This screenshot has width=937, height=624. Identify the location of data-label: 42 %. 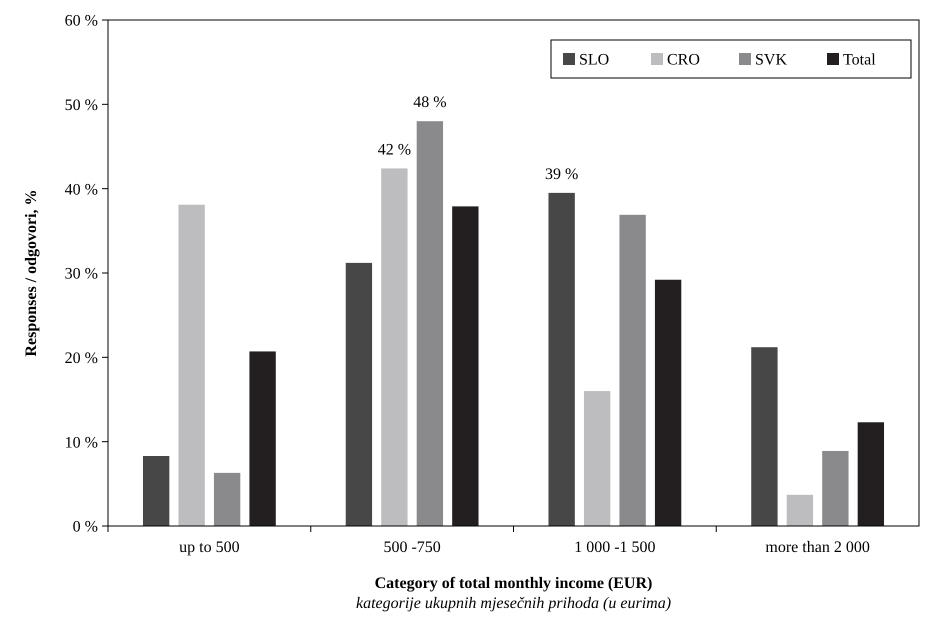
(395, 149).